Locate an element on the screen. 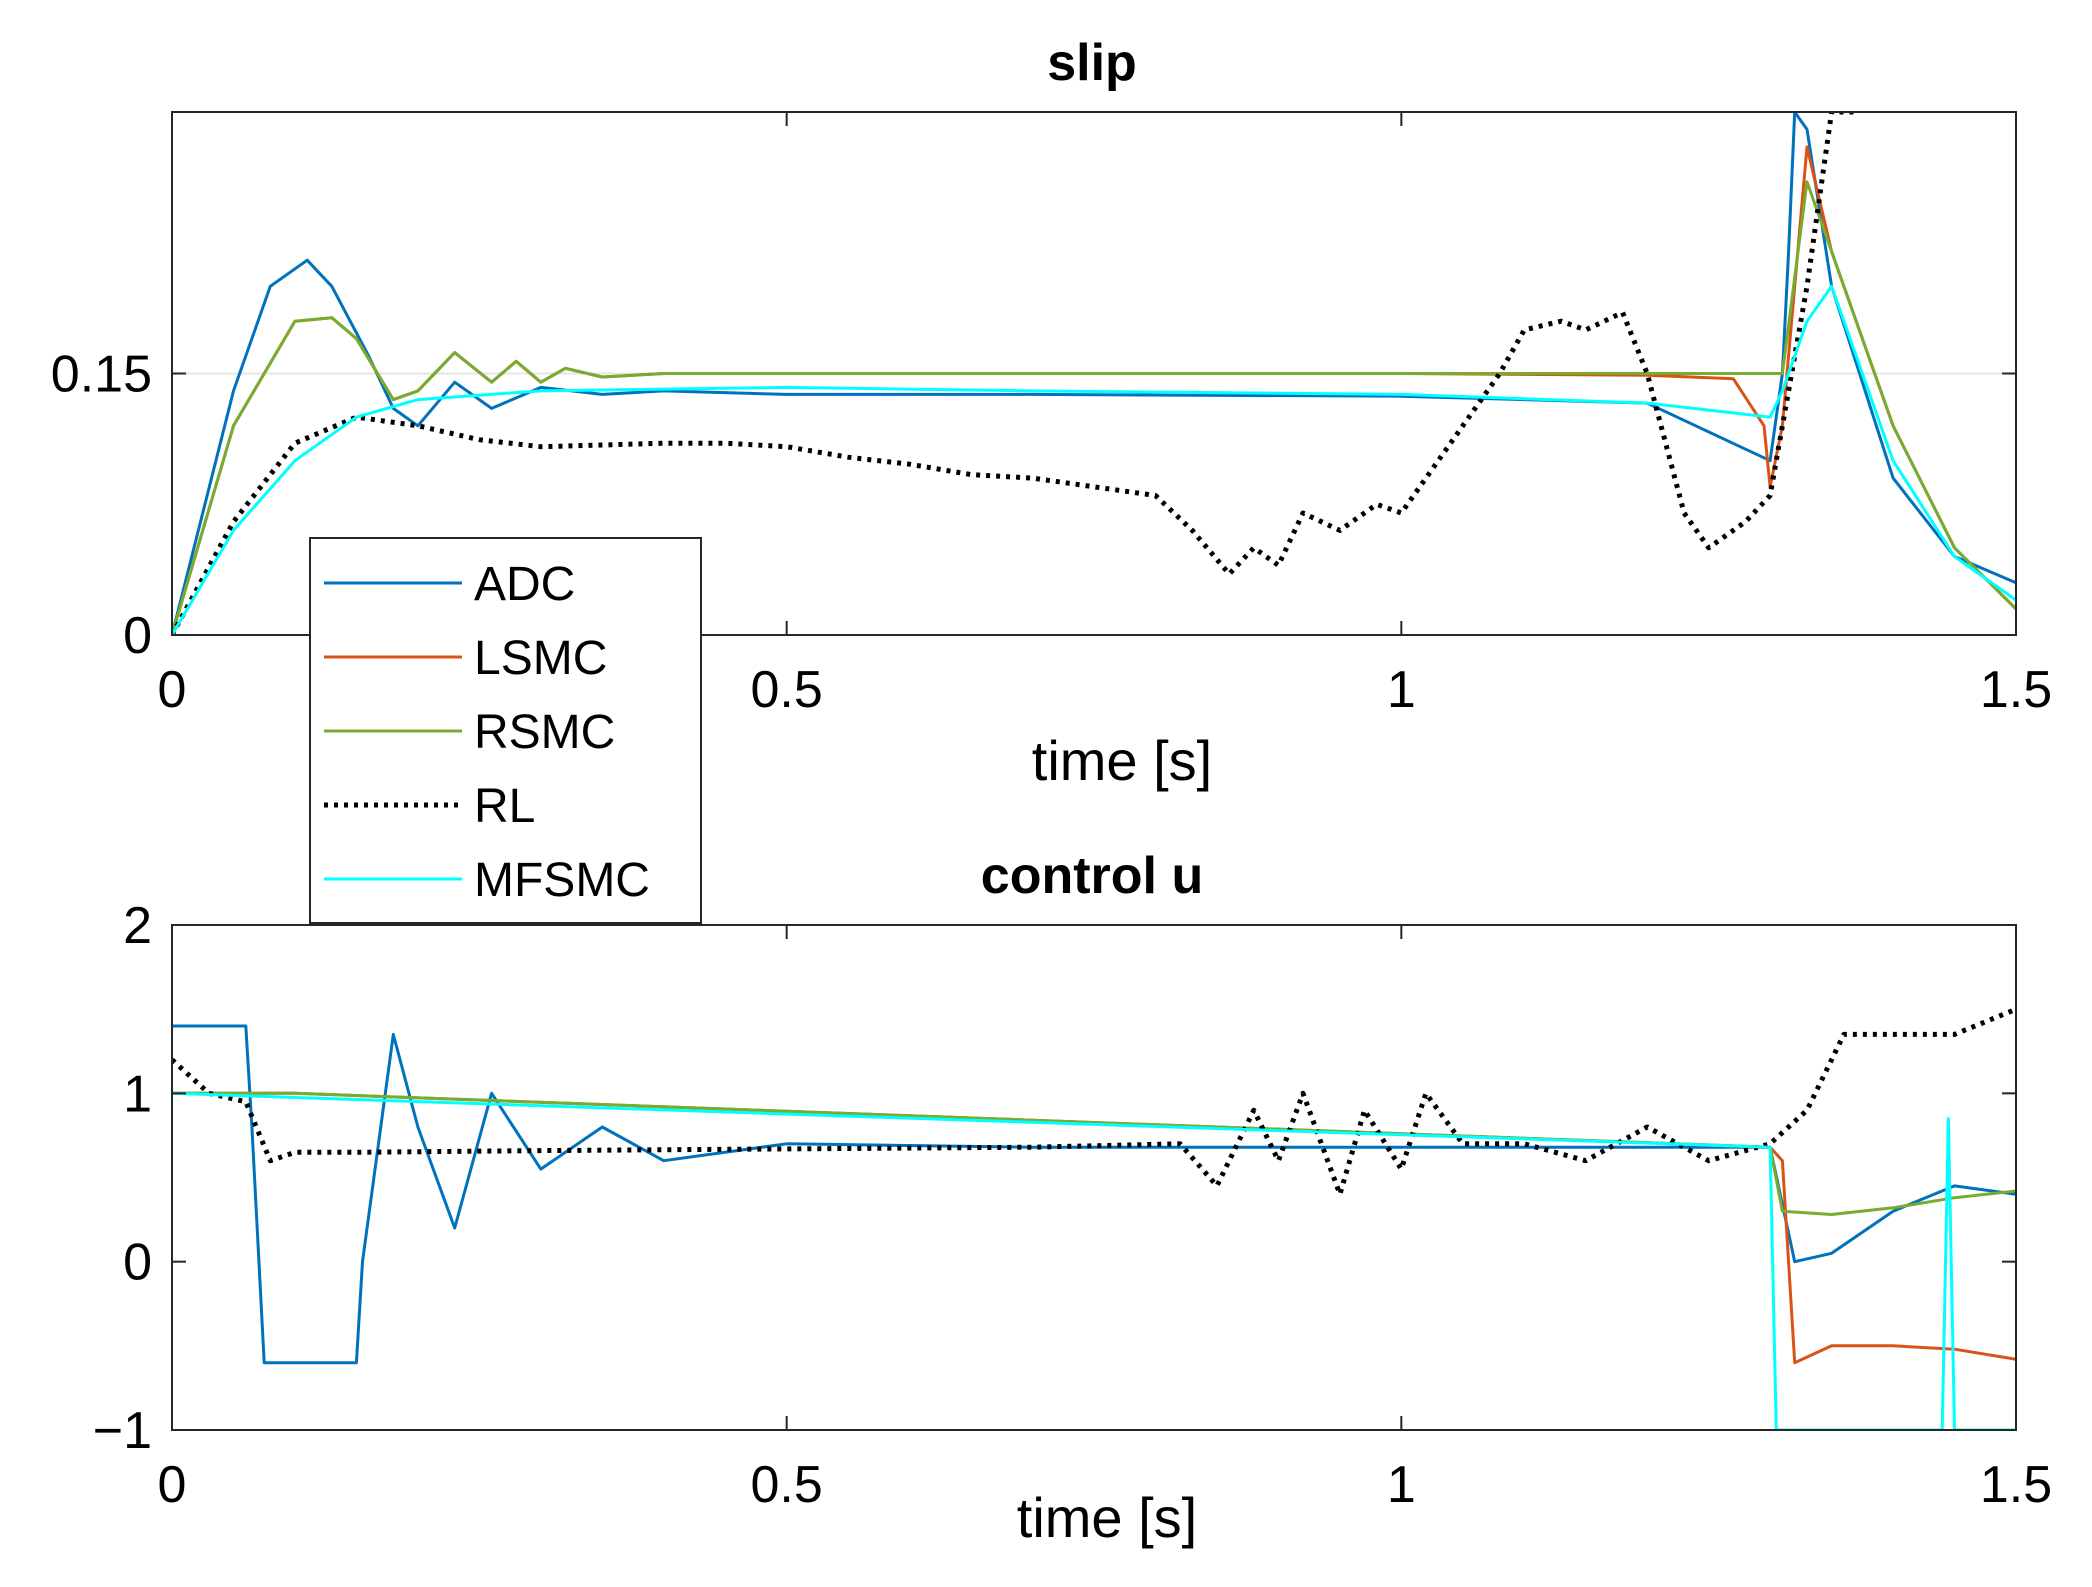  control-u-ytick-label: 2 is located at coordinates (137, 926).